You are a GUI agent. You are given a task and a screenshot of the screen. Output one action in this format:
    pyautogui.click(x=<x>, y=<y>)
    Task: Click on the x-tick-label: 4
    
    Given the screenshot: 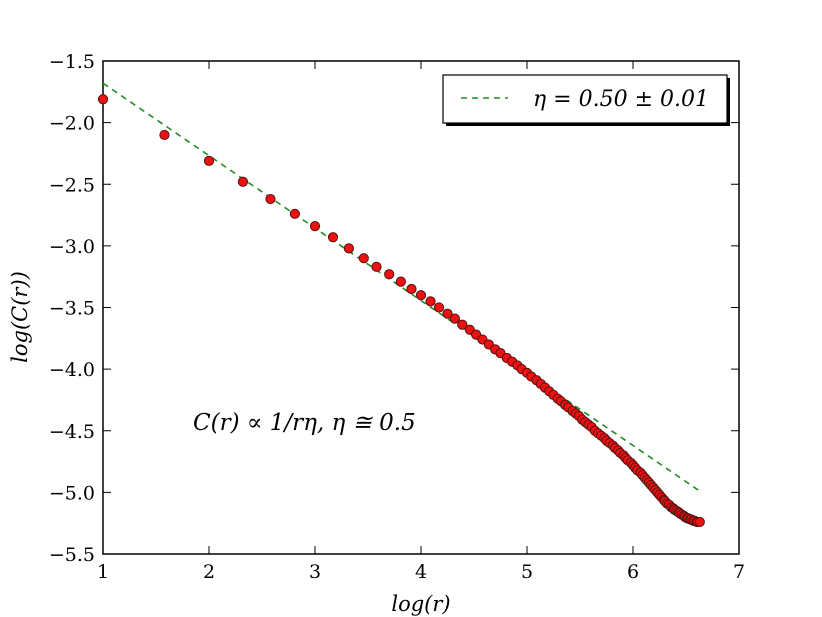 What is the action you would take?
    pyautogui.click(x=421, y=572)
    